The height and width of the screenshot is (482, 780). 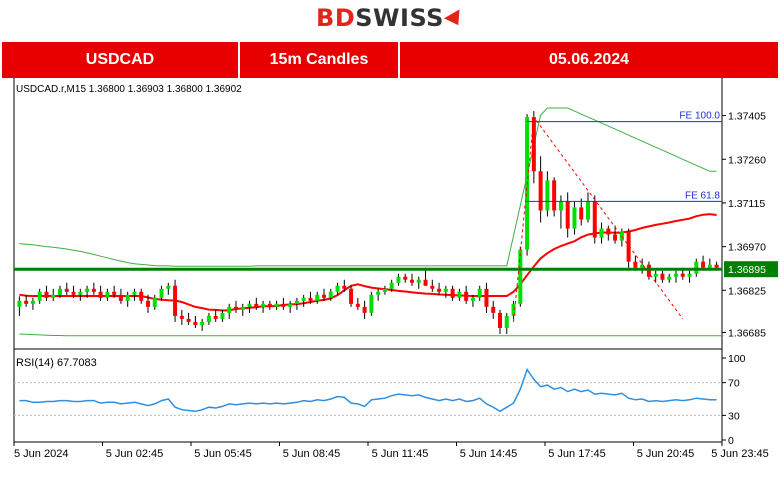 I want to click on time-tick-label: 5 Jun 23:45, so click(x=740, y=454).